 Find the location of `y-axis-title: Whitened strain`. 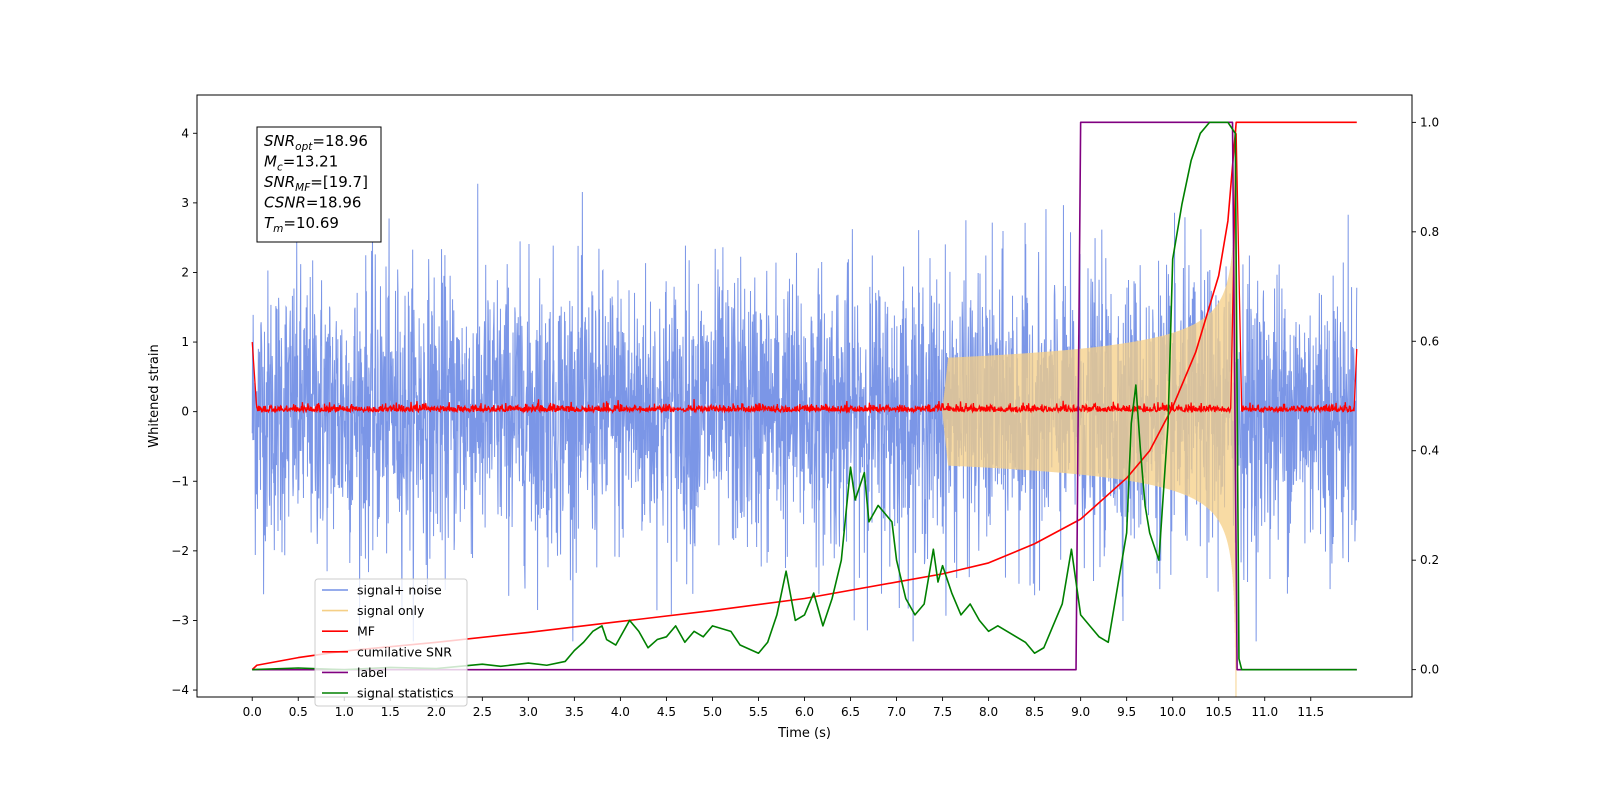

y-axis-title: Whitened strain is located at coordinates (154, 395).